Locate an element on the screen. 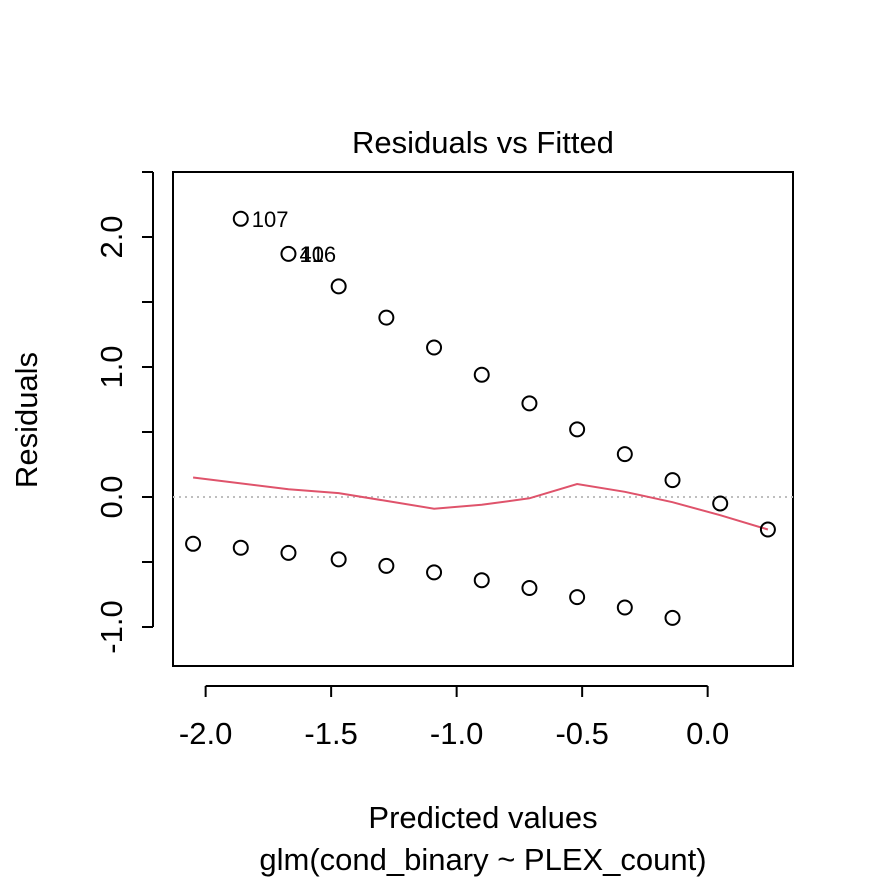 The width and height of the screenshot is (882, 882). y-tick-label: -1.0 is located at coordinates (111, 626).